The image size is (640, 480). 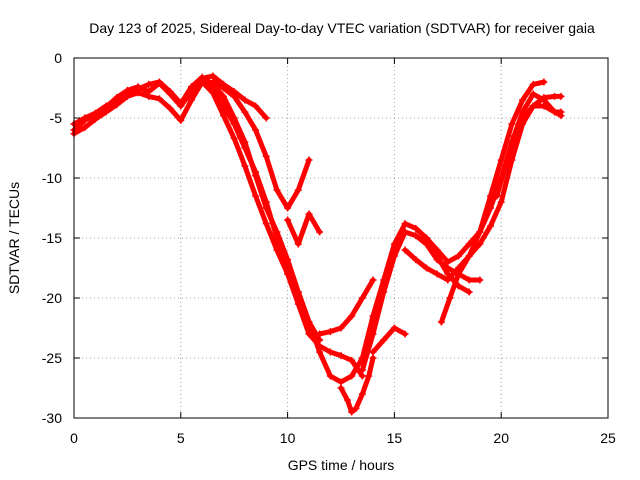 What do you see at coordinates (181, 438) in the screenshot?
I see `x-tick-label: 5` at bounding box center [181, 438].